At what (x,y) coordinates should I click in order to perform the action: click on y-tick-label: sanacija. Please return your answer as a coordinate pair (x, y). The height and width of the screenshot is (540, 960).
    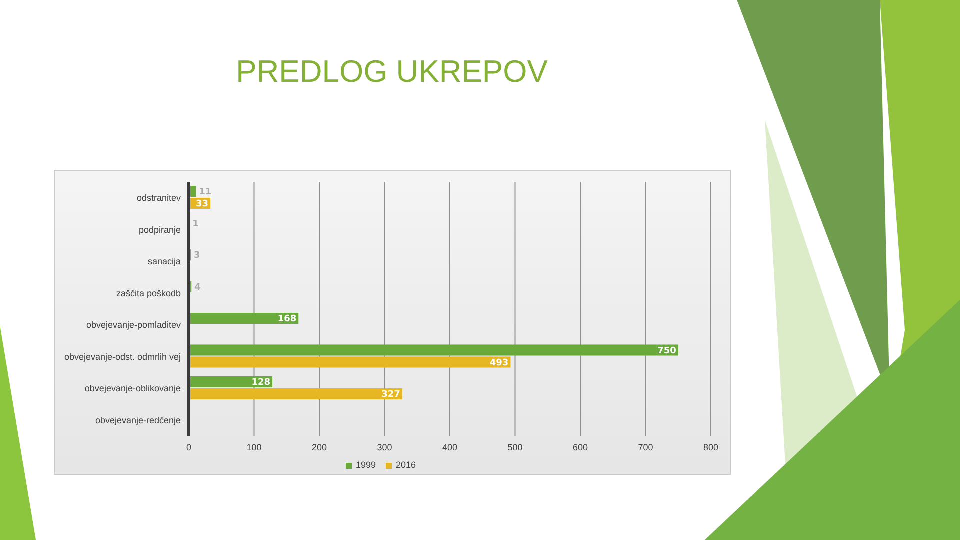
    Looking at the image, I should click on (164, 261).